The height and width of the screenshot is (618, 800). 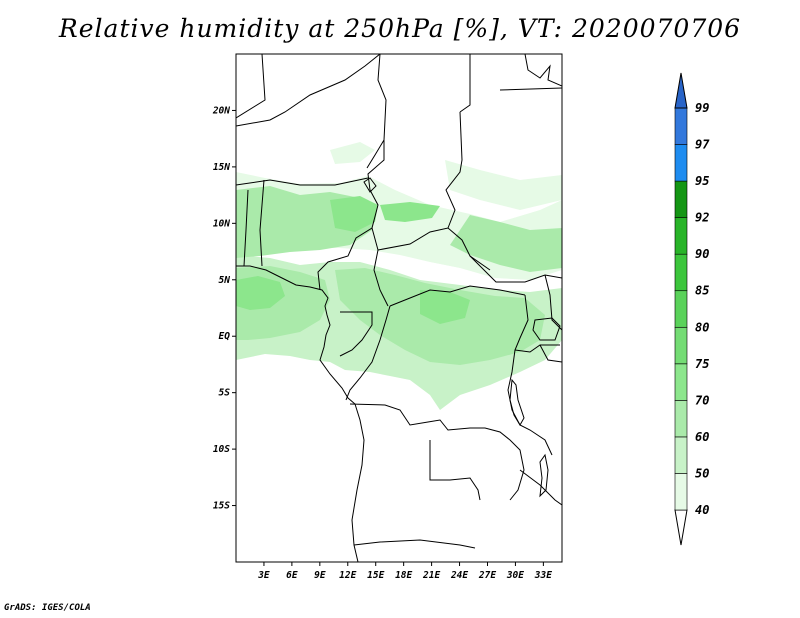 I want to click on colorbar-lower-triangle, so click(x=681, y=527).